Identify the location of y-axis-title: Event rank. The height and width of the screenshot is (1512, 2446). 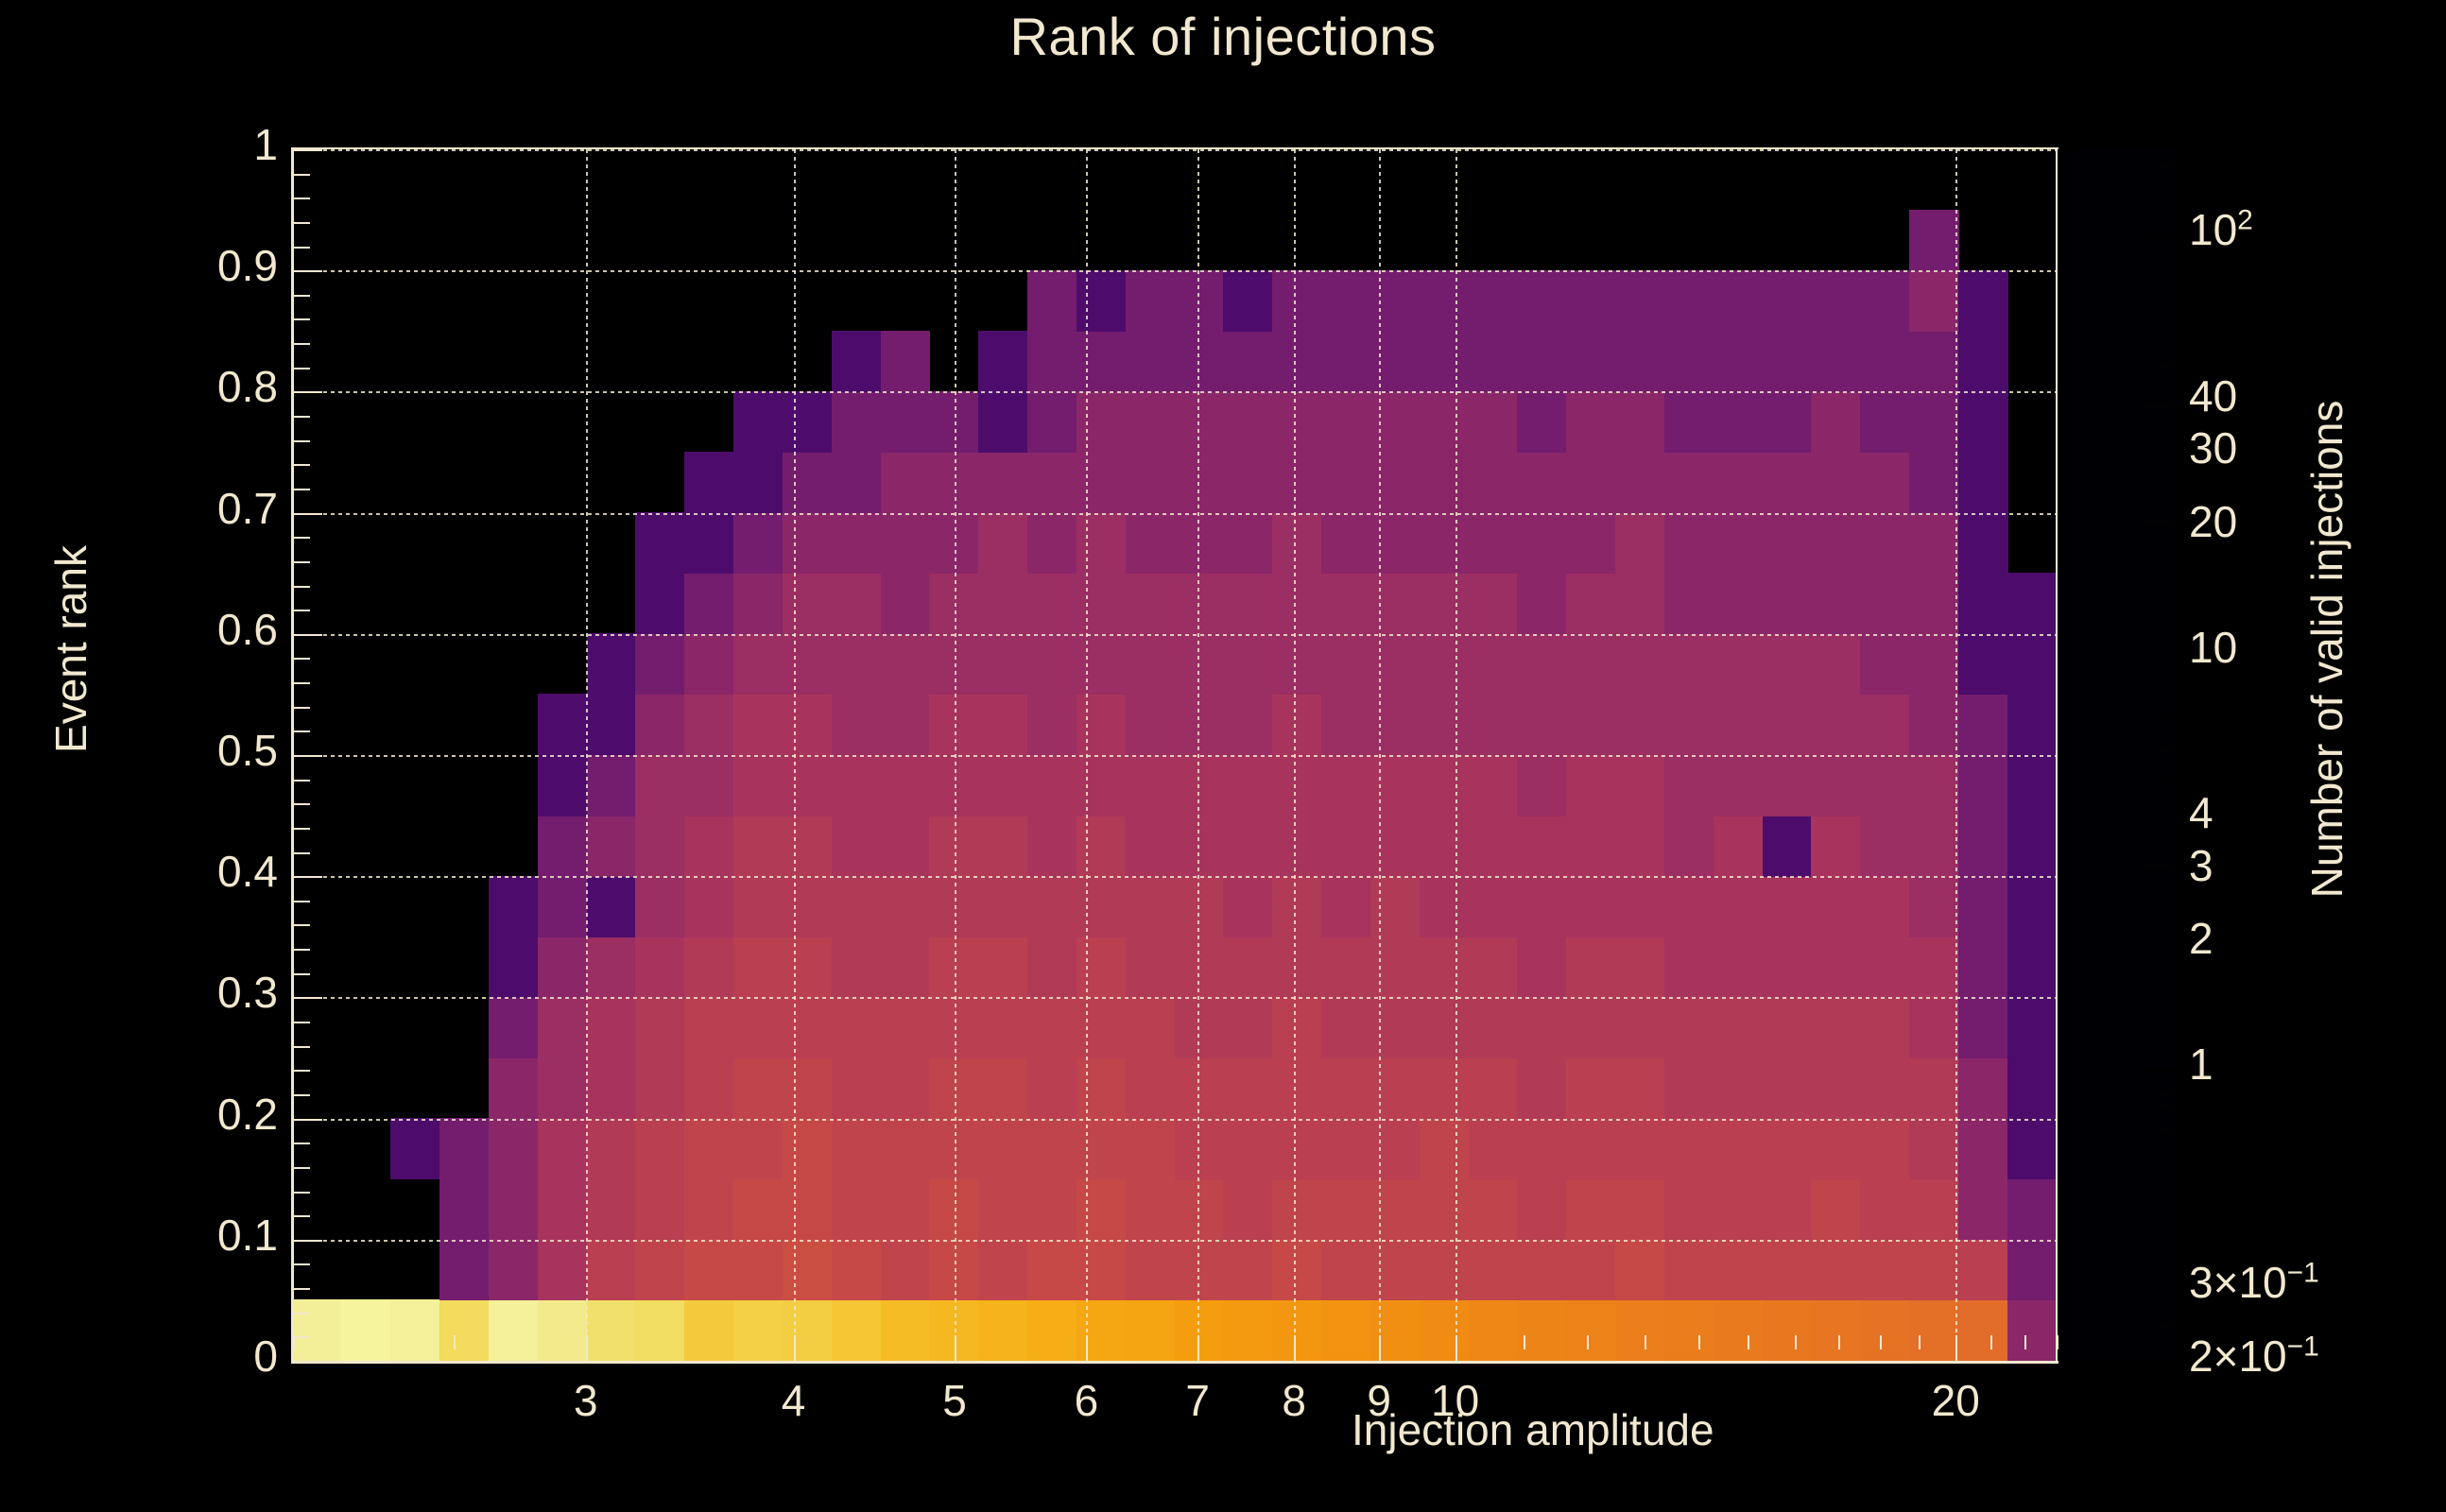
(70, 649).